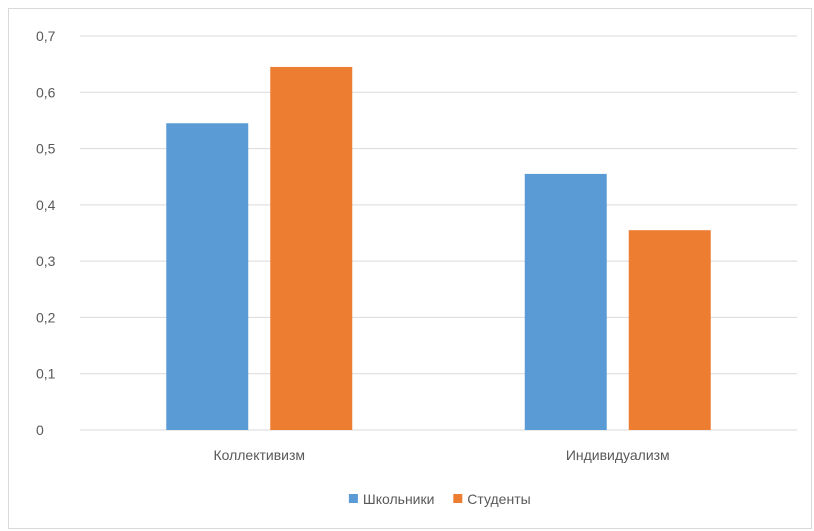 The image size is (814, 531). I want to click on y-tick-label: 0,5, so click(46, 149).